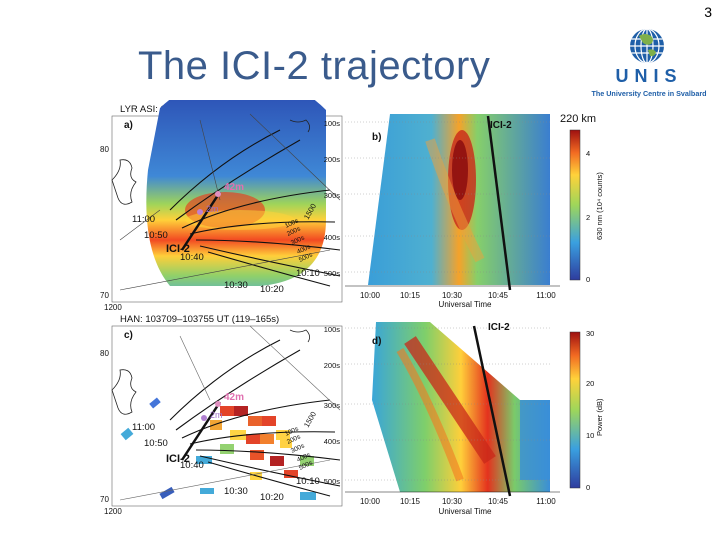 This screenshot has height=540, width=720. I want to click on slide-title: The ICI-2 trajectory, so click(314, 66).